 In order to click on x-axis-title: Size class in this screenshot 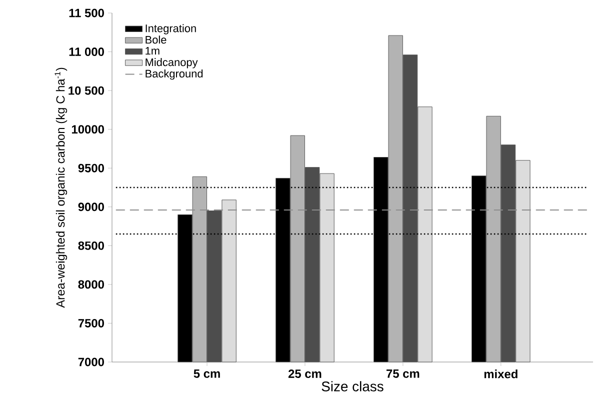, I will do `click(353, 386)`.